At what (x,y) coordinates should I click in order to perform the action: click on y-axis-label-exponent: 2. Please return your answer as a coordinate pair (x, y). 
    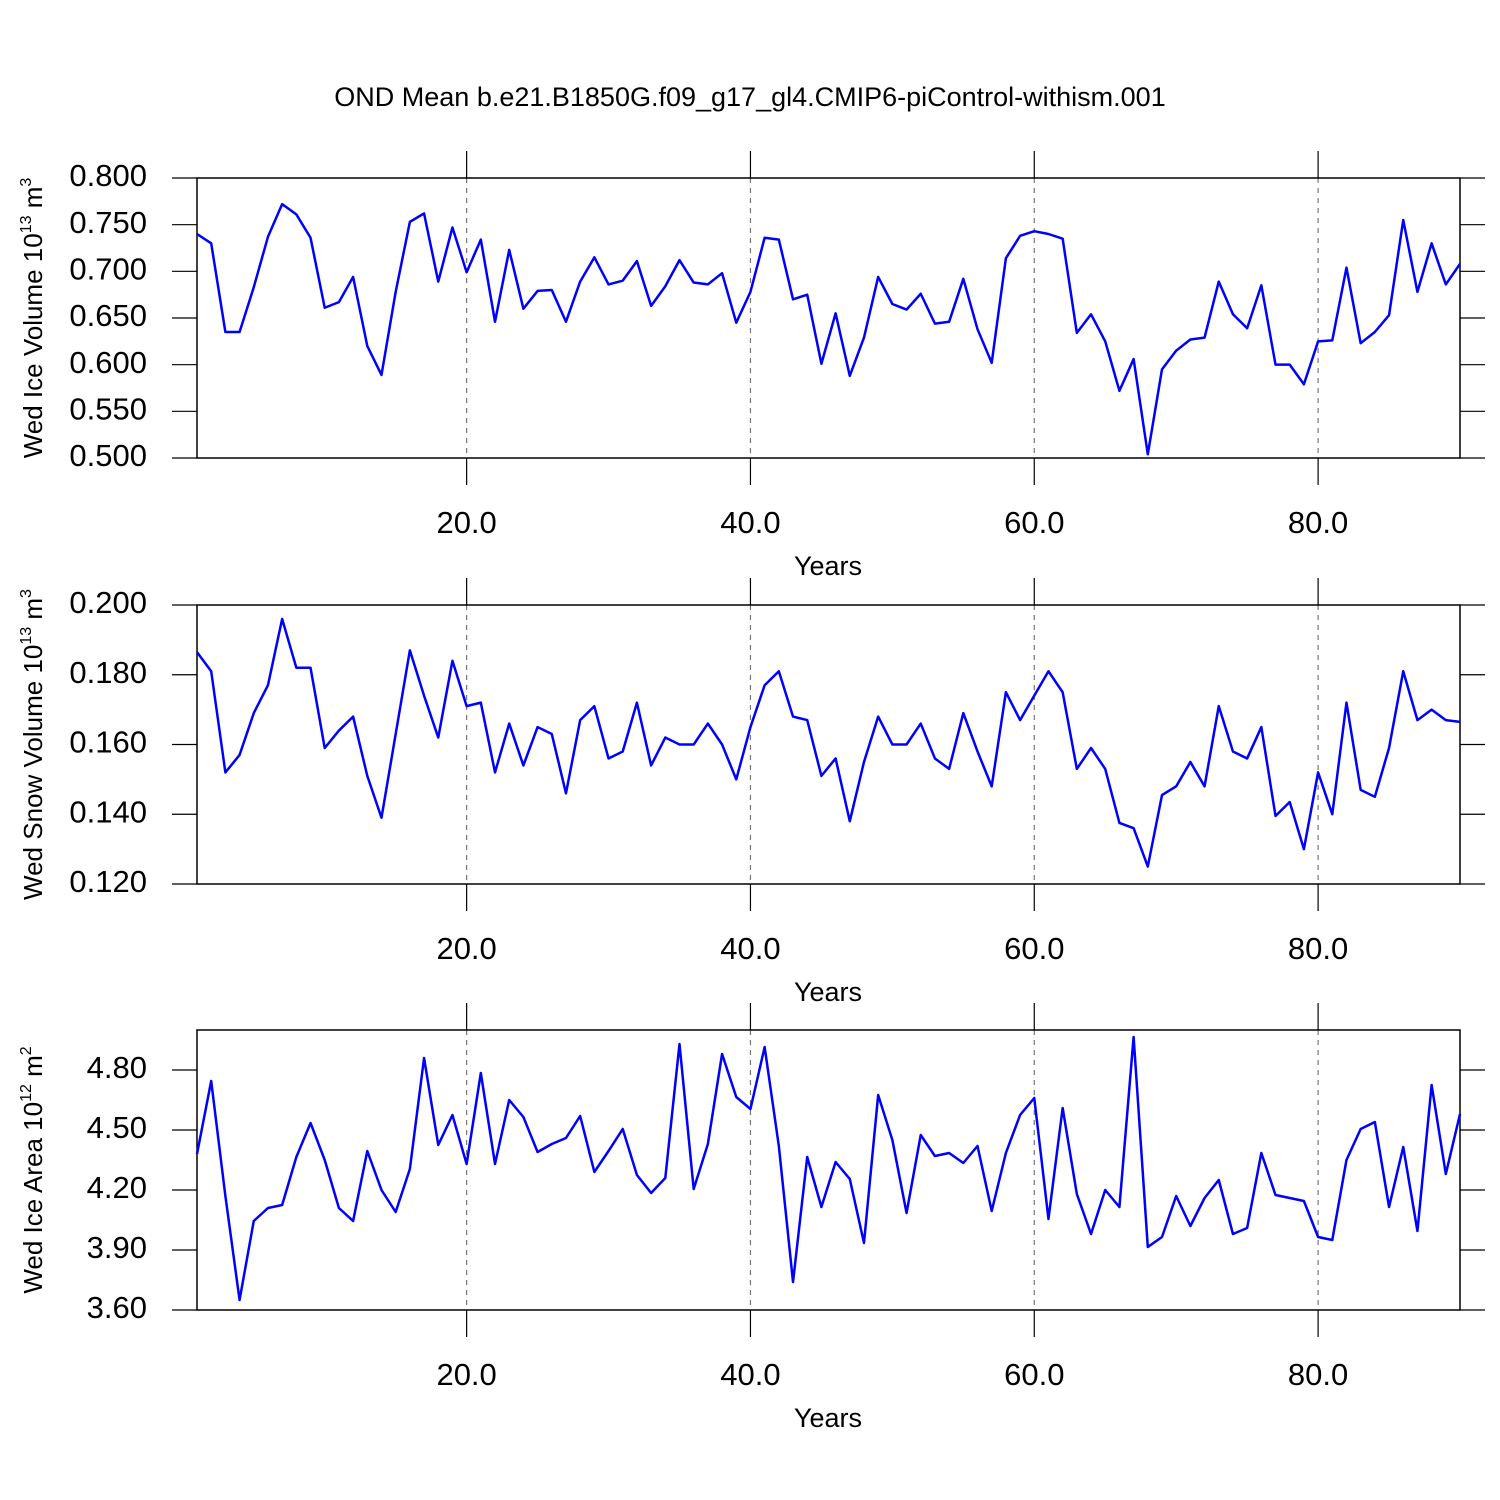
    Looking at the image, I should click on (26, 1050).